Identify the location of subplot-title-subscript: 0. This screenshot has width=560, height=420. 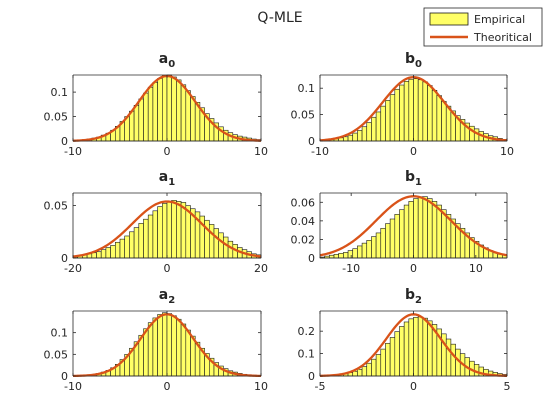
(171, 64).